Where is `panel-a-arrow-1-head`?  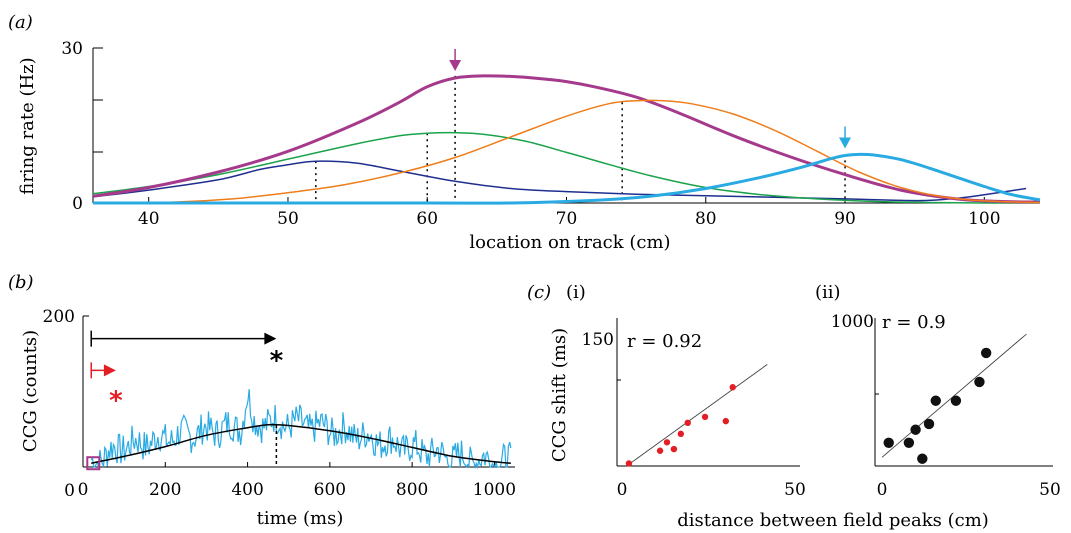 panel-a-arrow-1-head is located at coordinates (845, 143).